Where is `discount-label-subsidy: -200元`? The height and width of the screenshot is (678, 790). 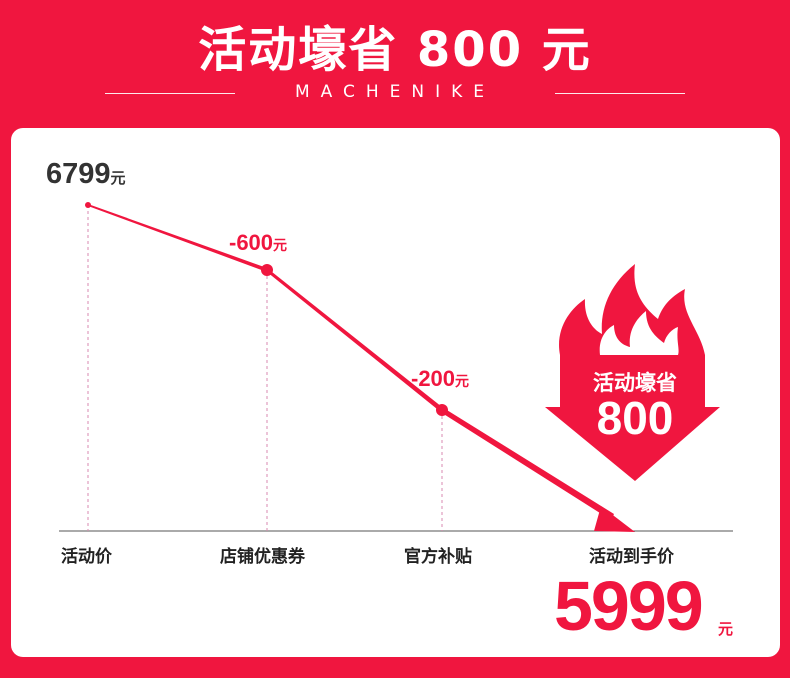
discount-label-subsidy: -200元 is located at coordinates (440, 379).